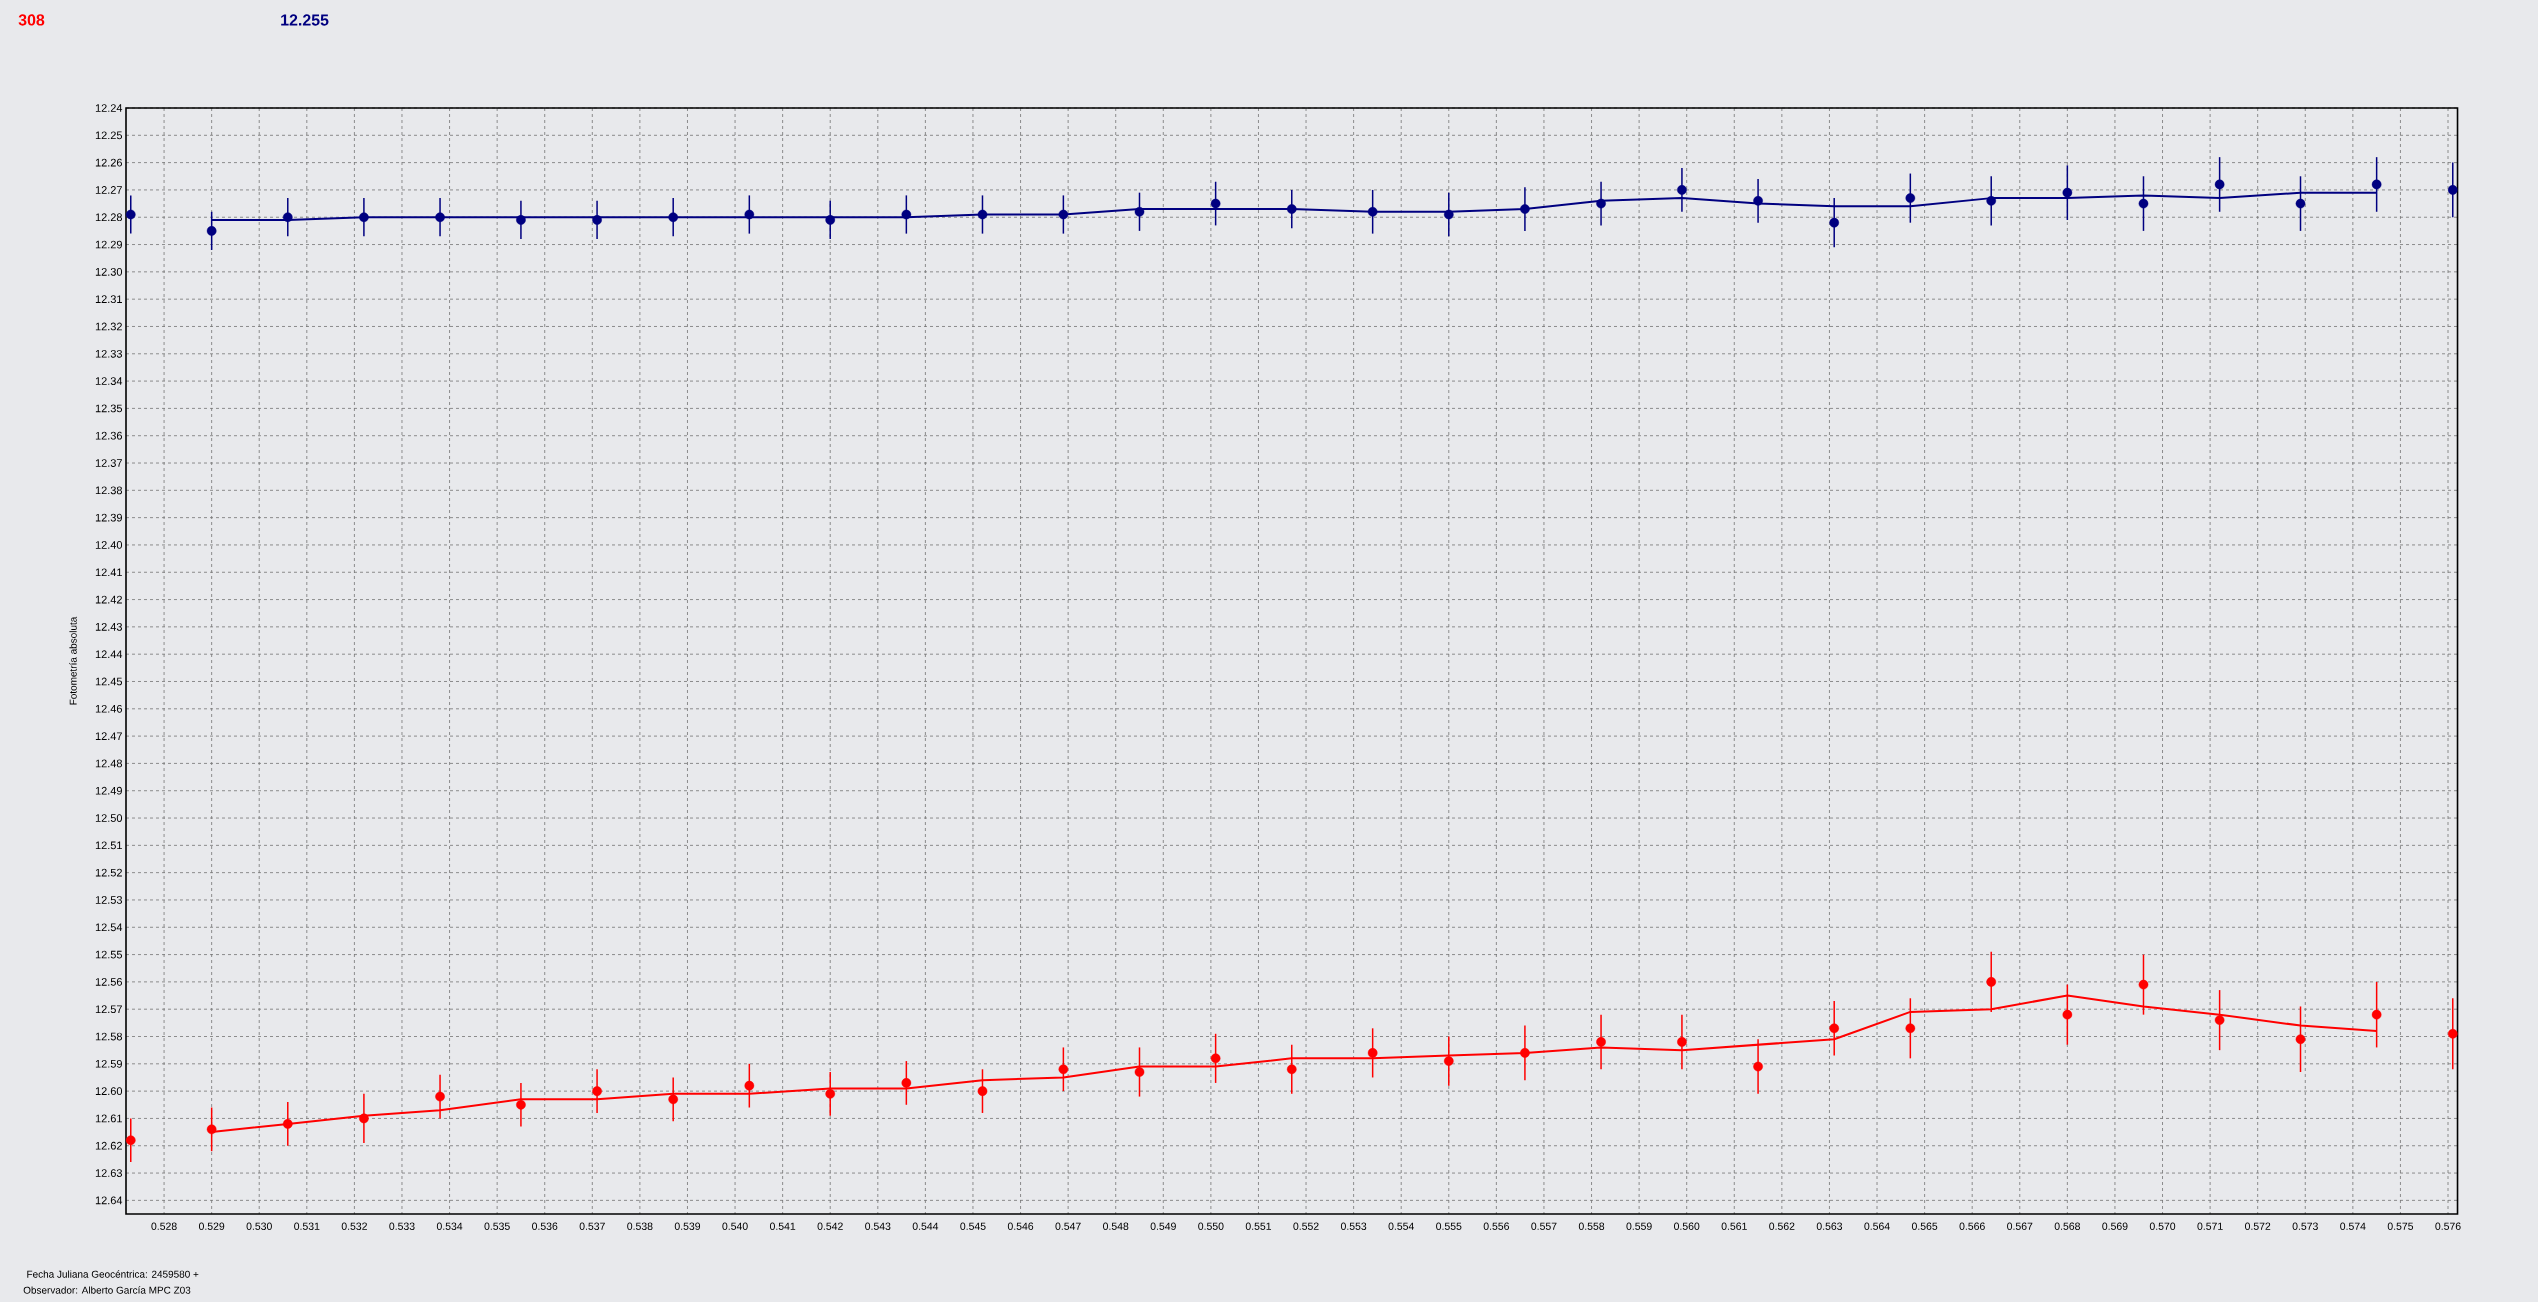 The height and width of the screenshot is (1302, 2538). I want to click on x-tick-label: 0.559, so click(1639, 1226).